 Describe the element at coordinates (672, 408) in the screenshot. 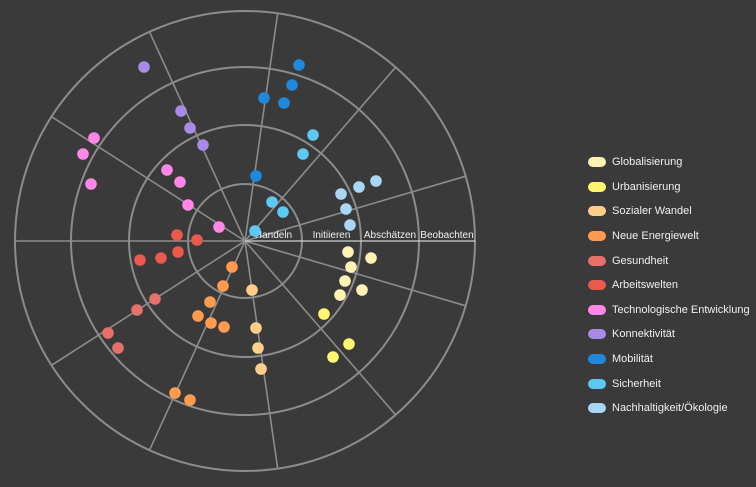

I see `legend-item: Nachhaltigkeit/Ökologie` at that location.